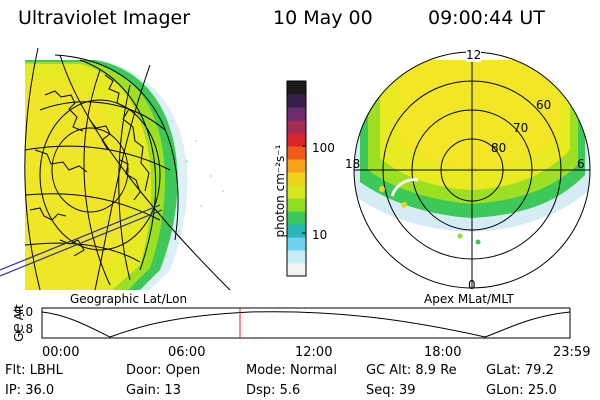 The image size is (600, 400). What do you see at coordinates (104, 18) in the screenshot?
I see `instrument-title: Ultraviolet Imager` at bounding box center [104, 18].